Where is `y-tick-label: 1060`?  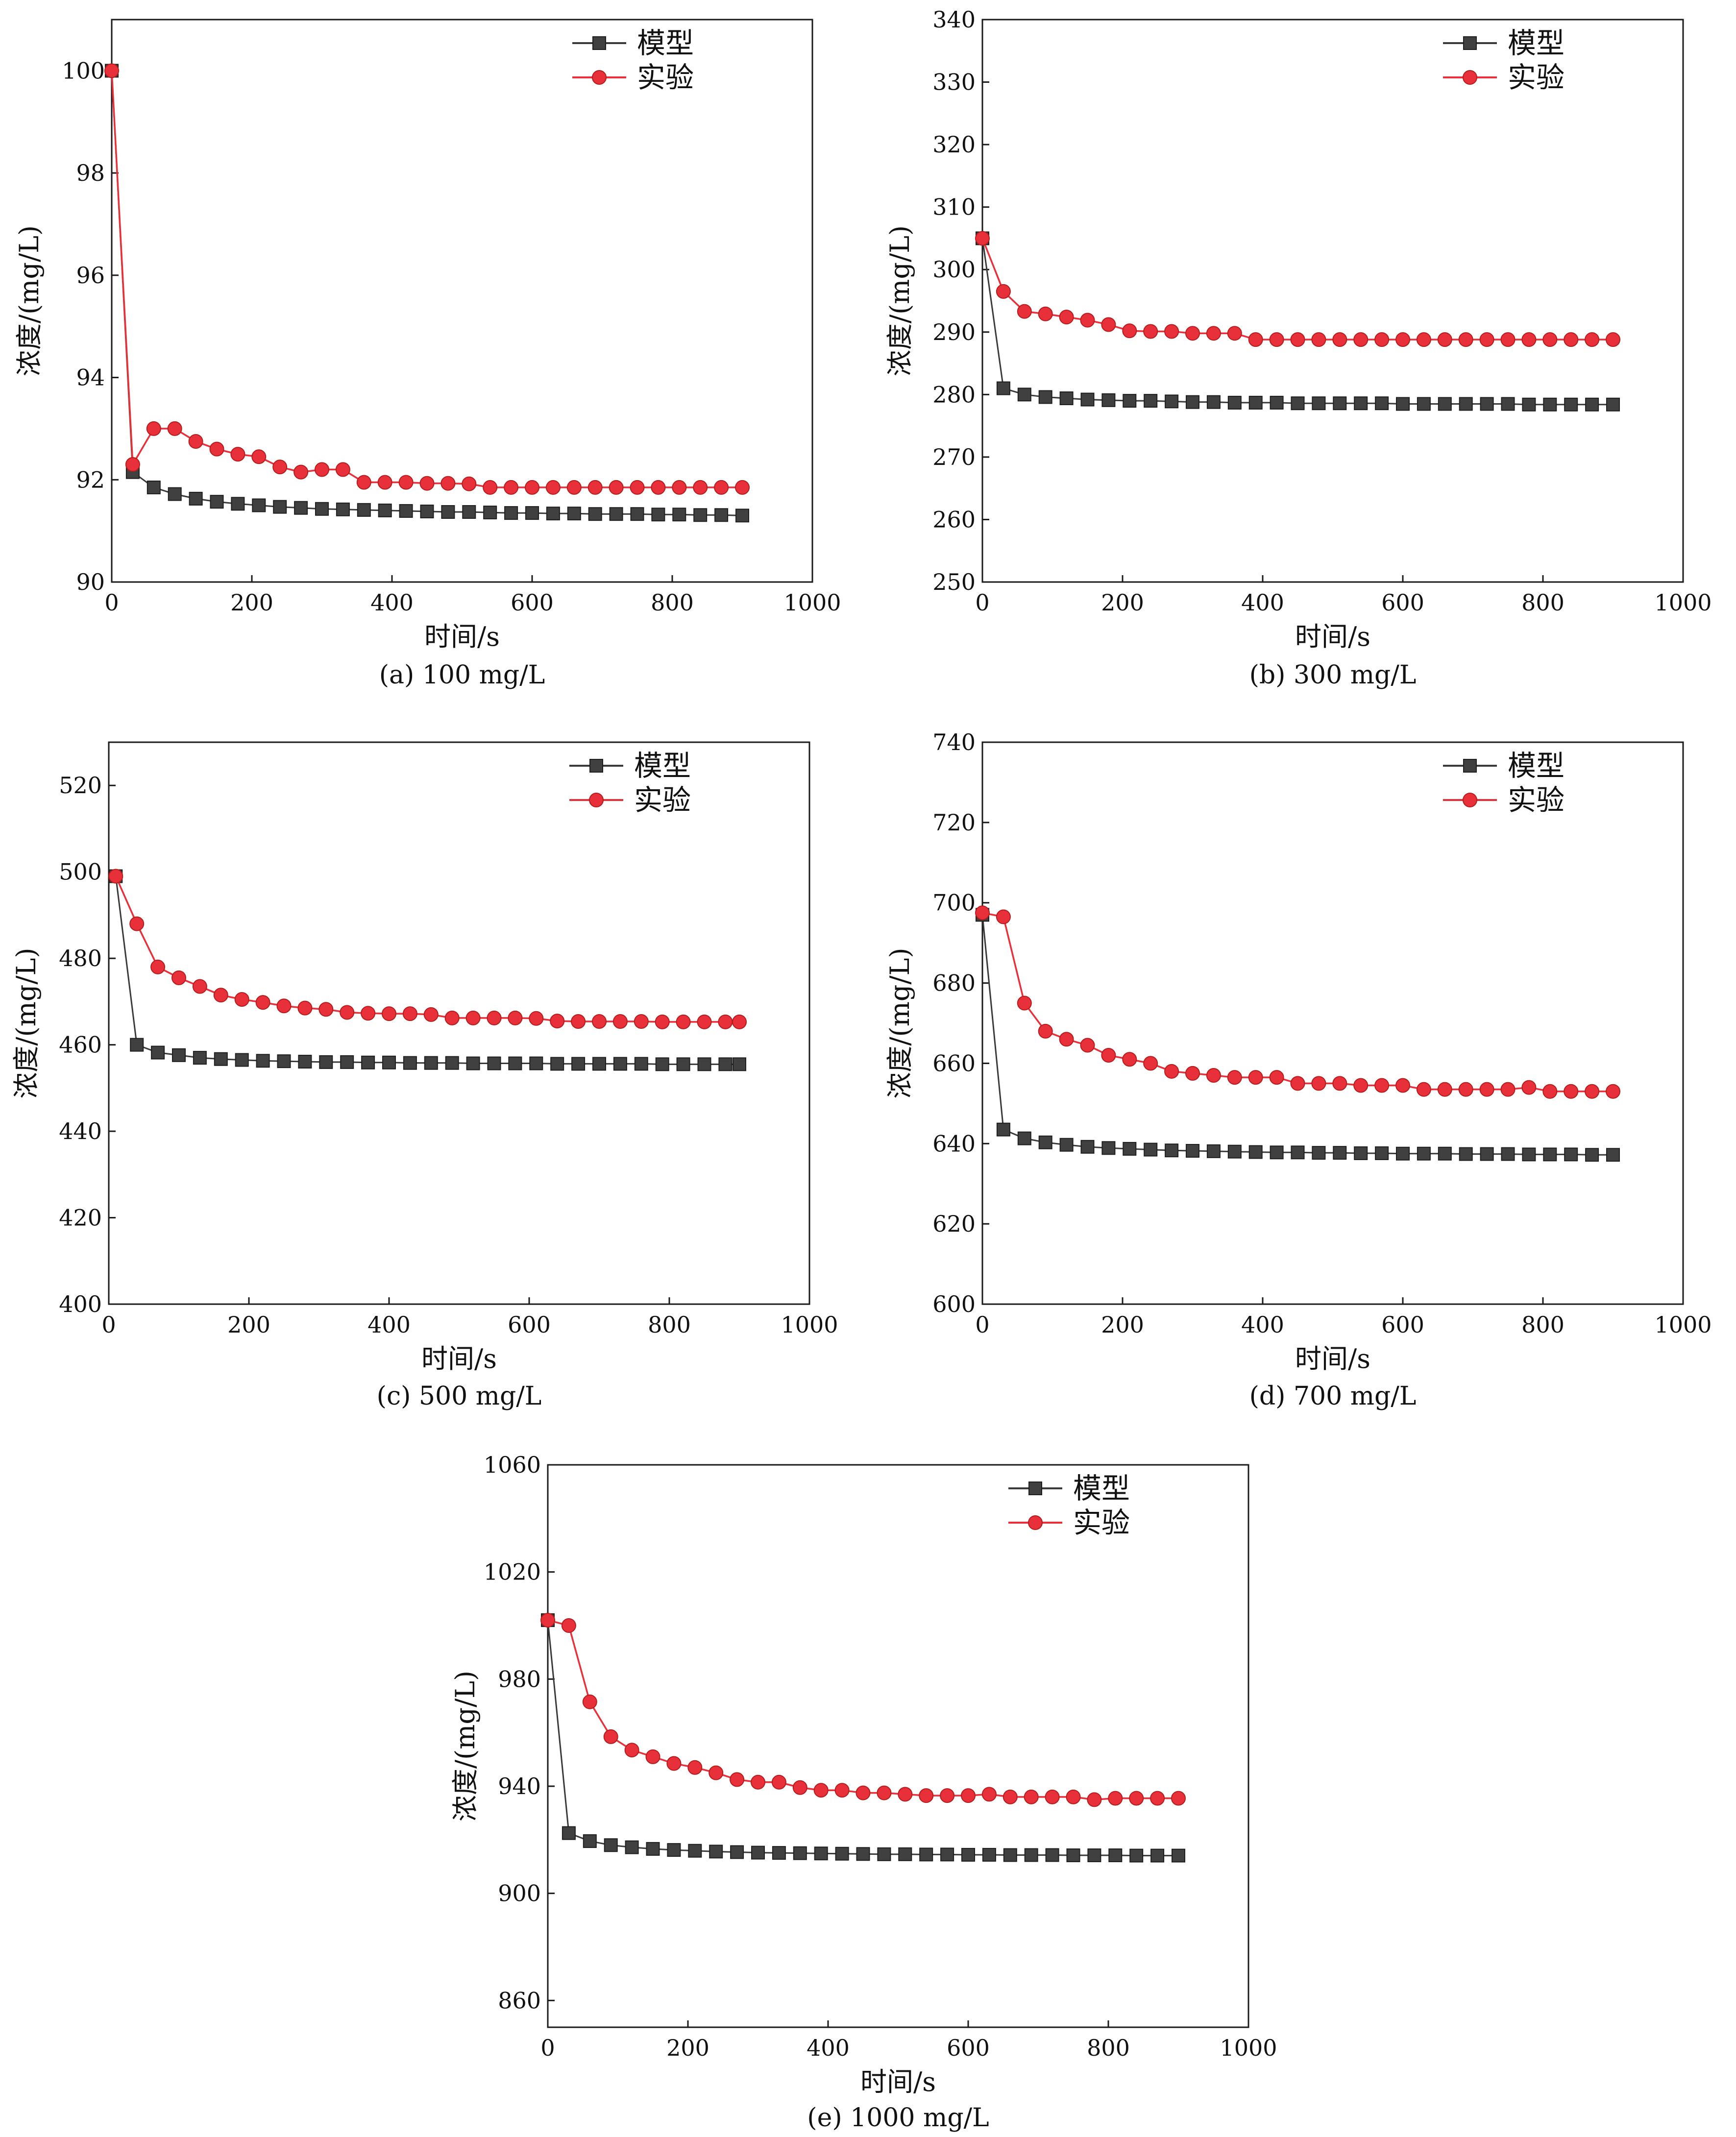
y-tick-label: 1060 is located at coordinates (513, 1465).